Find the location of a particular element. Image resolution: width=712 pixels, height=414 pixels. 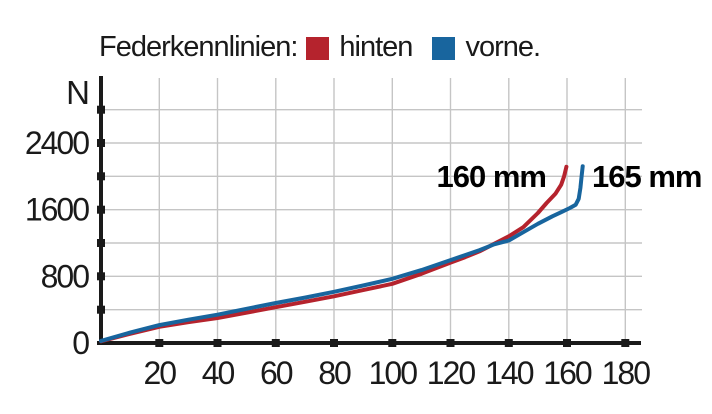

x-tick-label: 140 is located at coordinates (509, 373).